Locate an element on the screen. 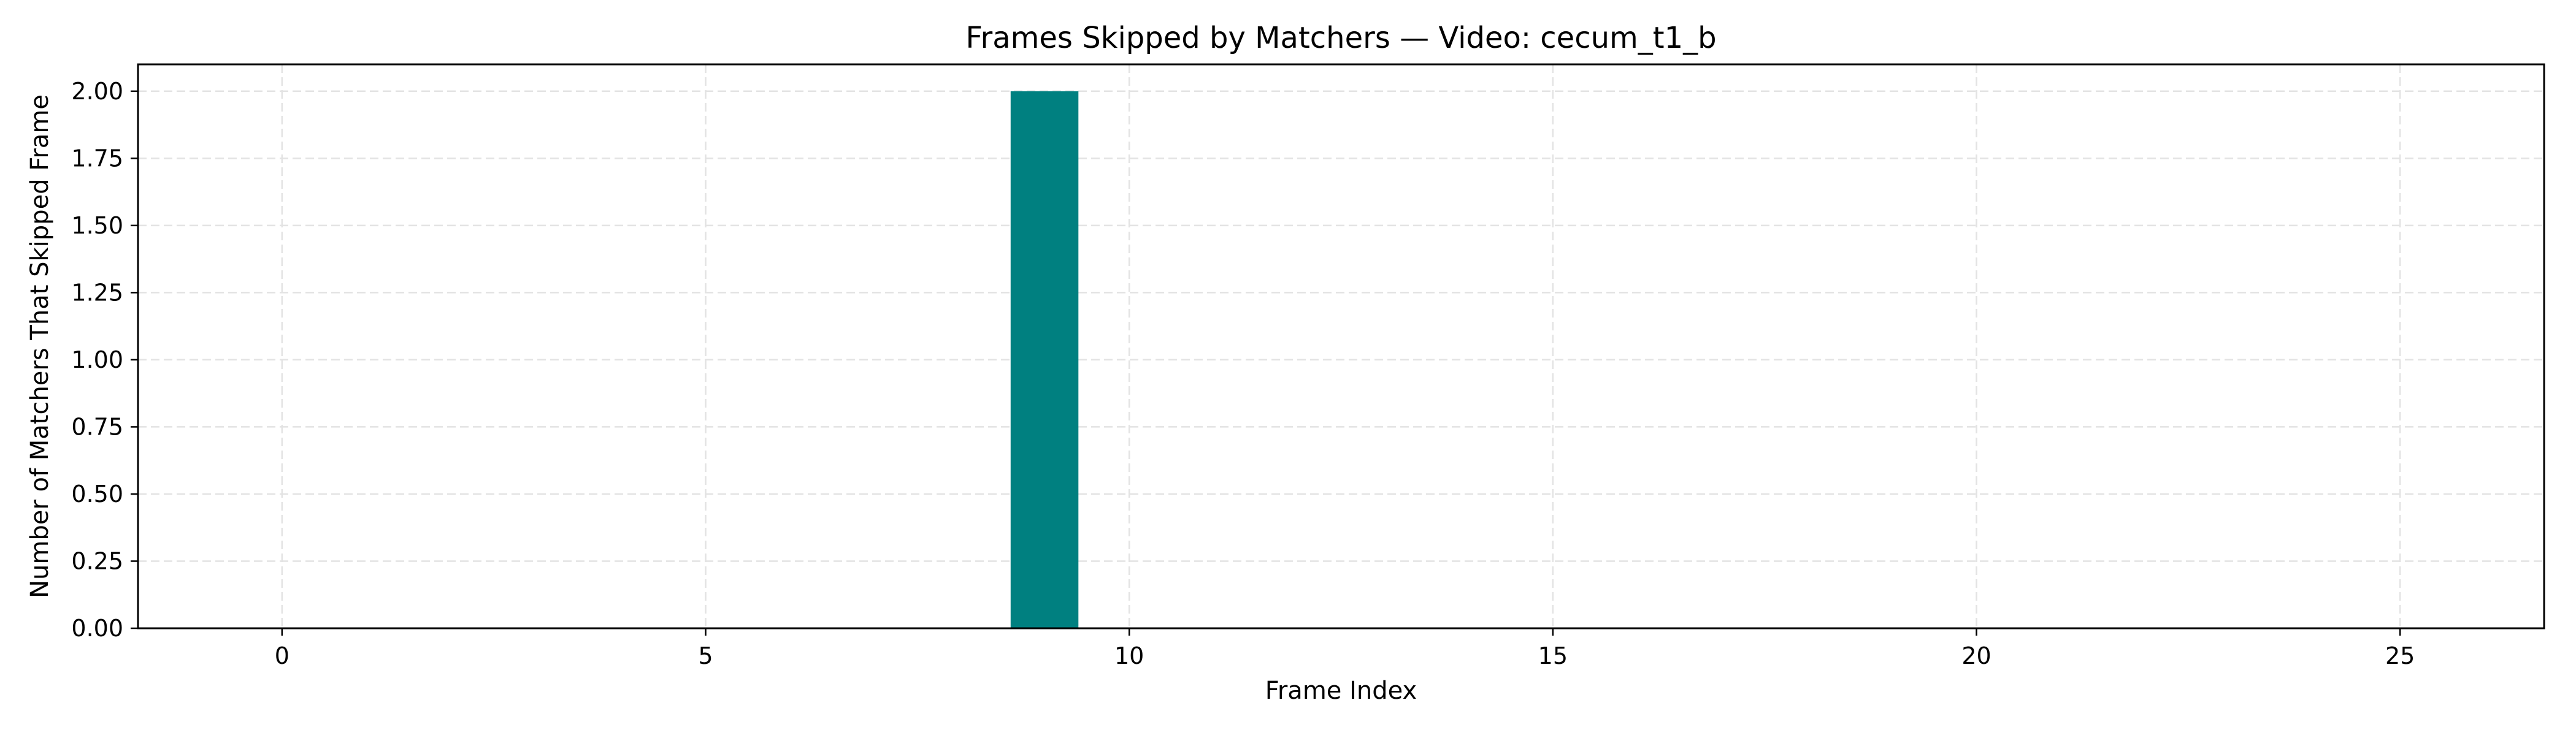 The width and height of the screenshot is (2576, 738). x-tick-label: 0 is located at coordinates (282, 655).